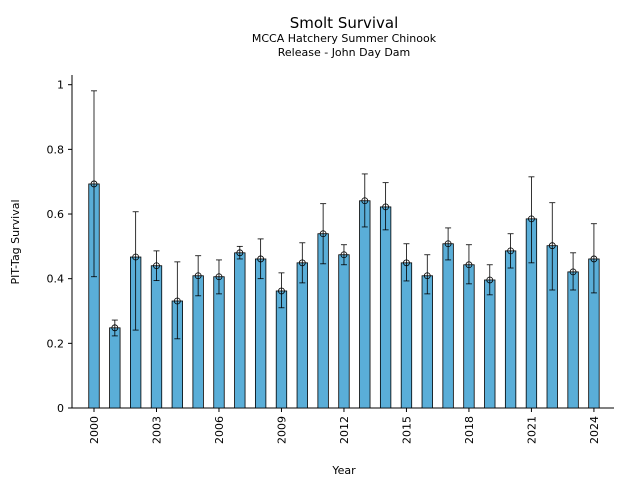  I want to click on y-tick-label: 0.8, so click(56, 149).